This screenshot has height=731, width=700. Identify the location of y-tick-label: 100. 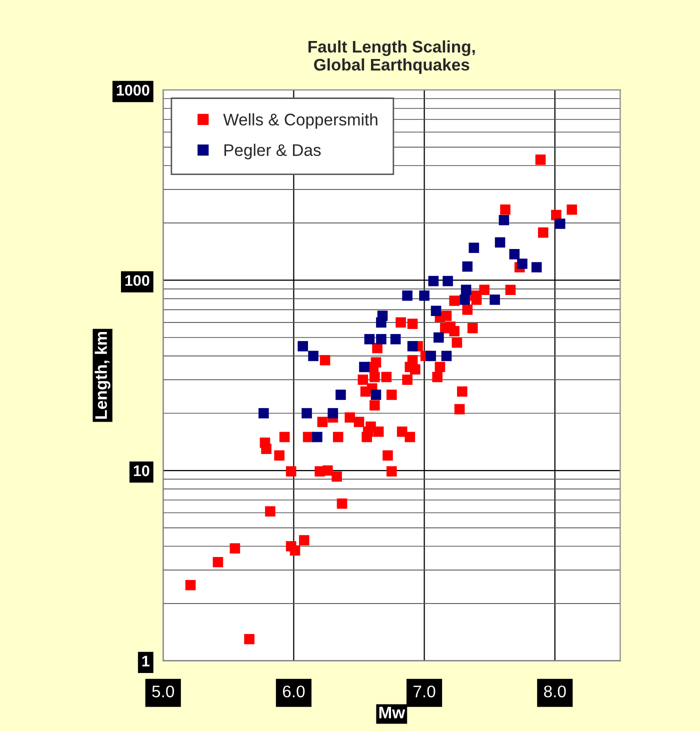
(137, 280).